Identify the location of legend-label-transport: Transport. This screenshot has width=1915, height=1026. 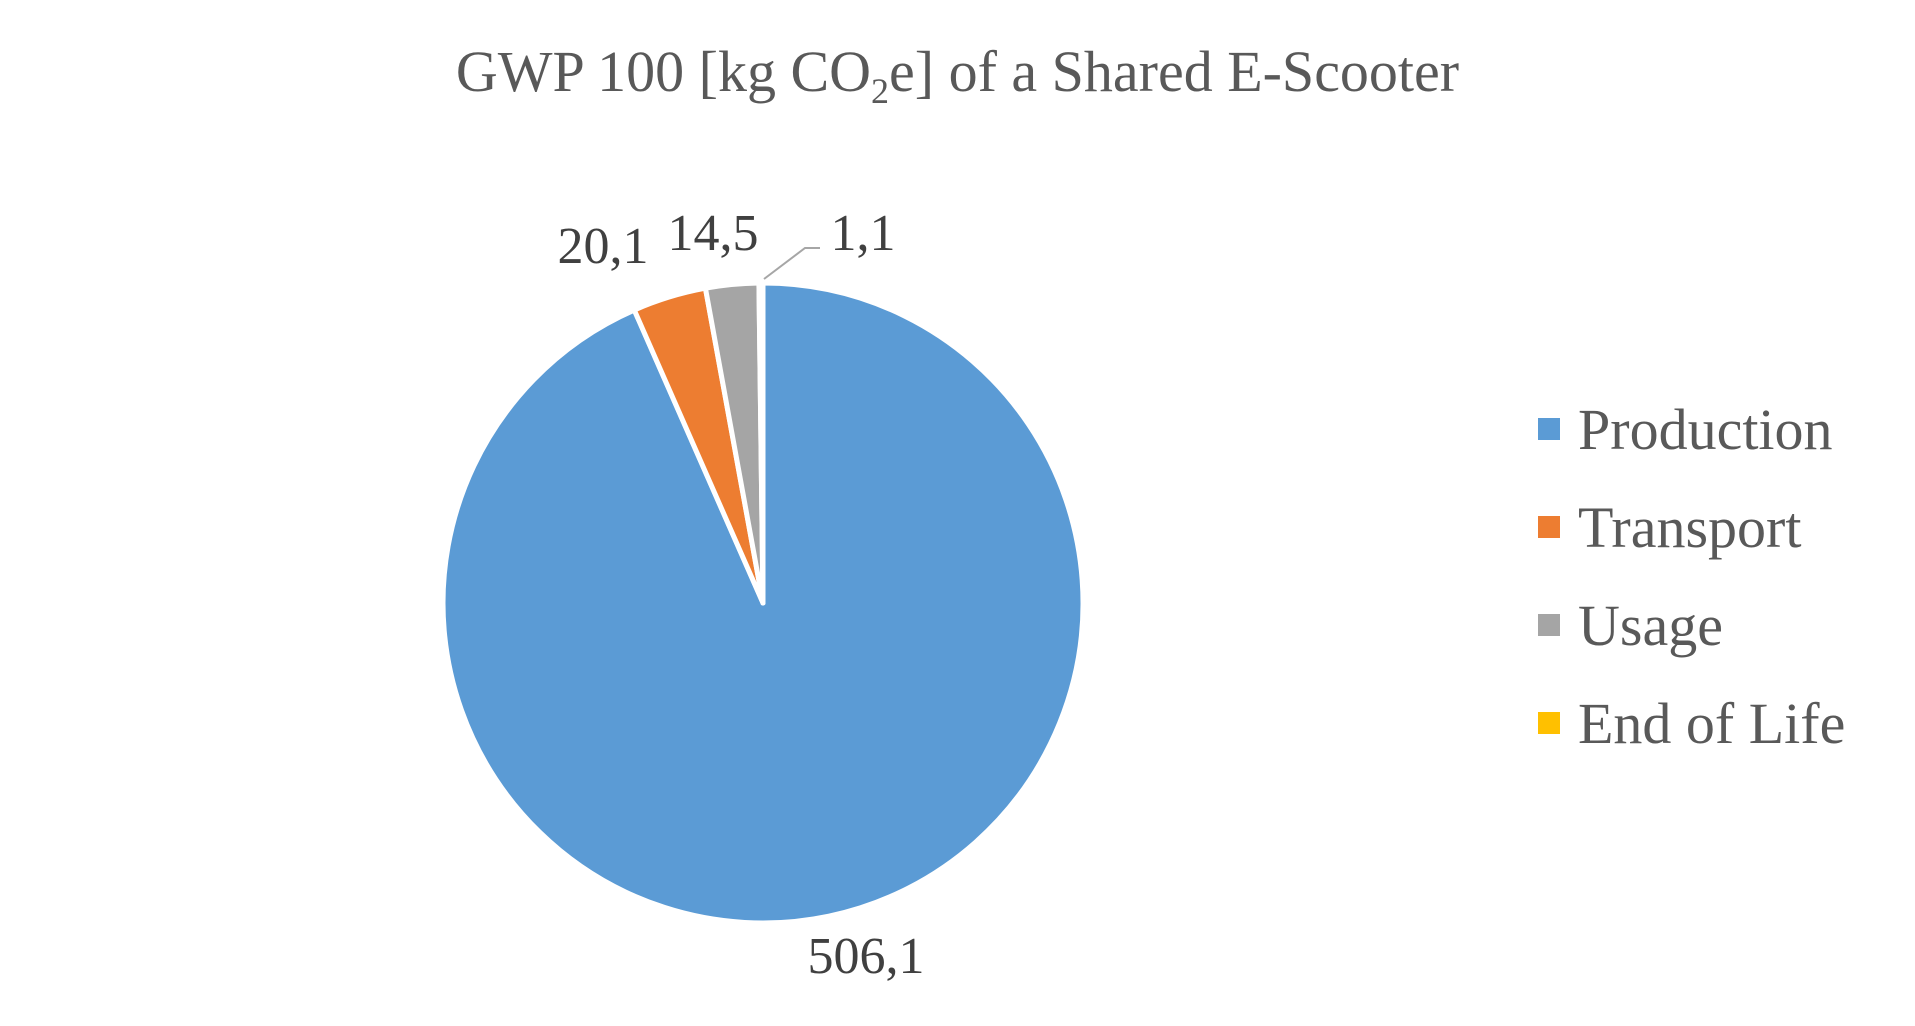
(1690, 527).